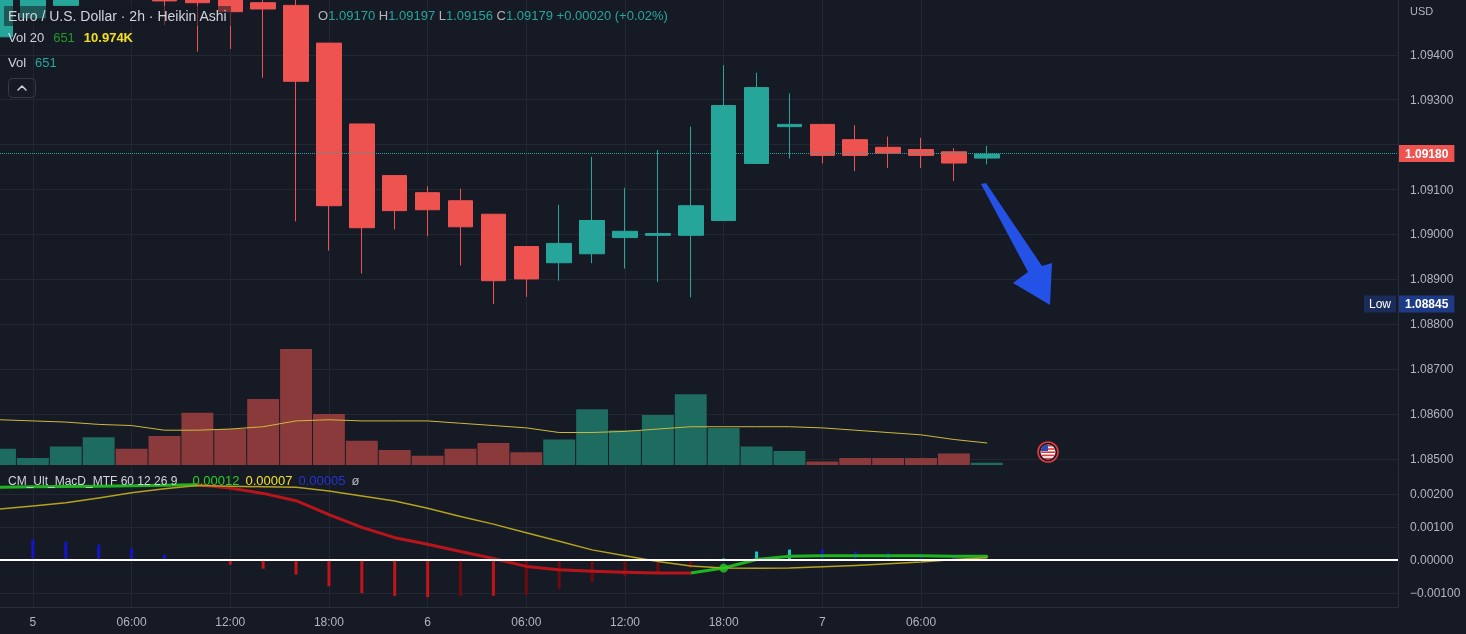 This screenshot has height=634, width=1466. I want to click on y-tick-label: 1.08700, so click(1432, 369).